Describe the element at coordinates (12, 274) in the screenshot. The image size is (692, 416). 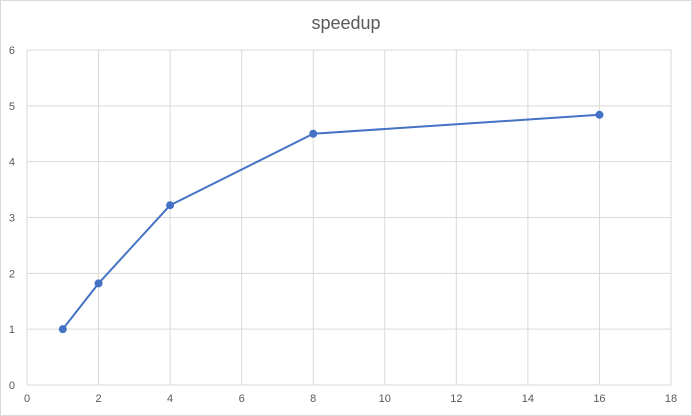
I see `y-tick-label: 2` at that location.